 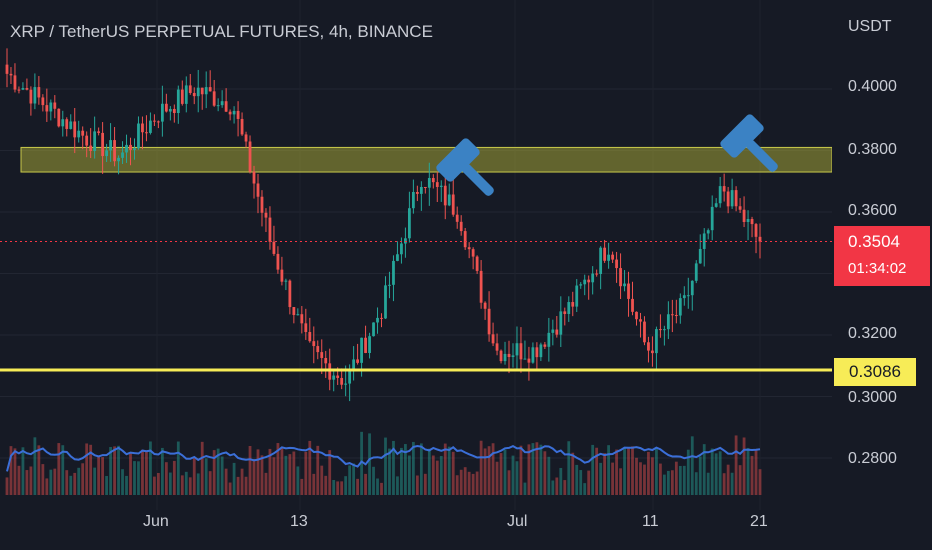 I want to click on currency-label: USDT, so click(x=870, y=26).